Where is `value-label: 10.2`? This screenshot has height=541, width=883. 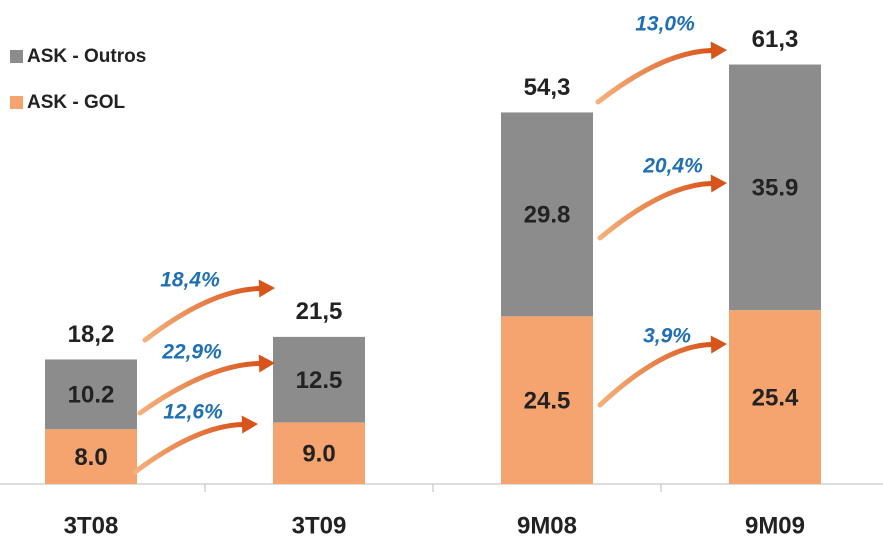
value-label: 10.2 is located at coordinates (91, 395).